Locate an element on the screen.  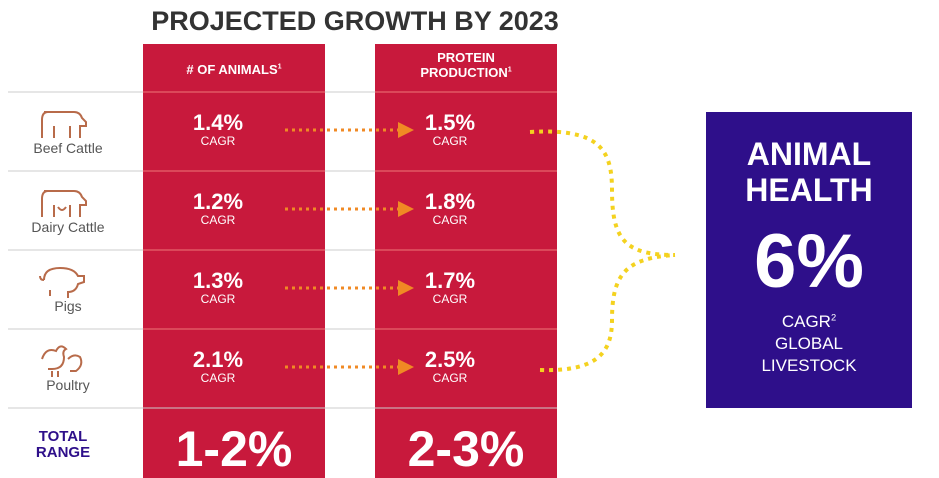
row-label: Dairy Cattle is located at coordinates (68, 227).